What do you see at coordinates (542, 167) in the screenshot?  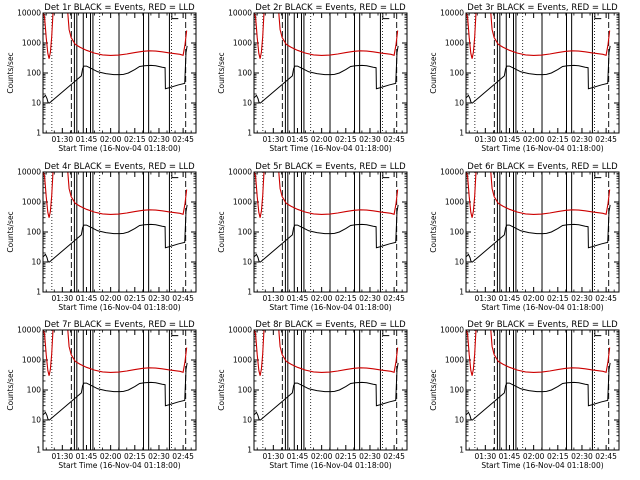 I see `panel-title: Det 6r BLACK = Events, RED = LLD` at bounding box center [542, 167].